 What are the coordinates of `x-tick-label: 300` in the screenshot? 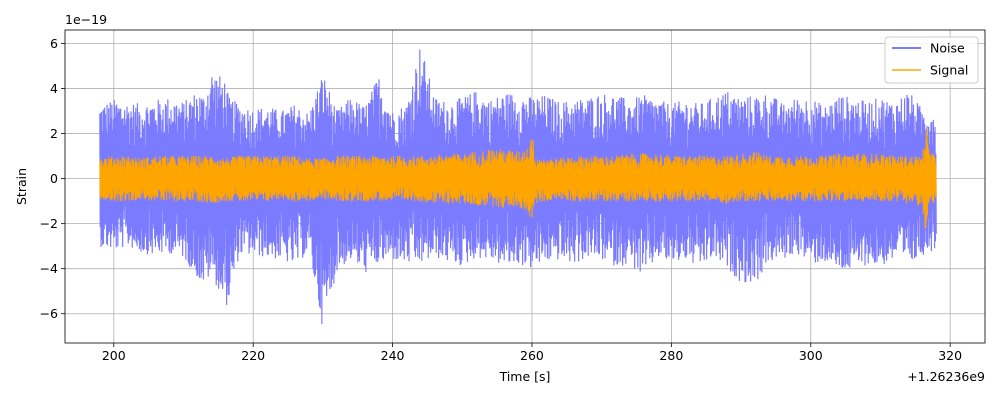 It's located at (811, 355).